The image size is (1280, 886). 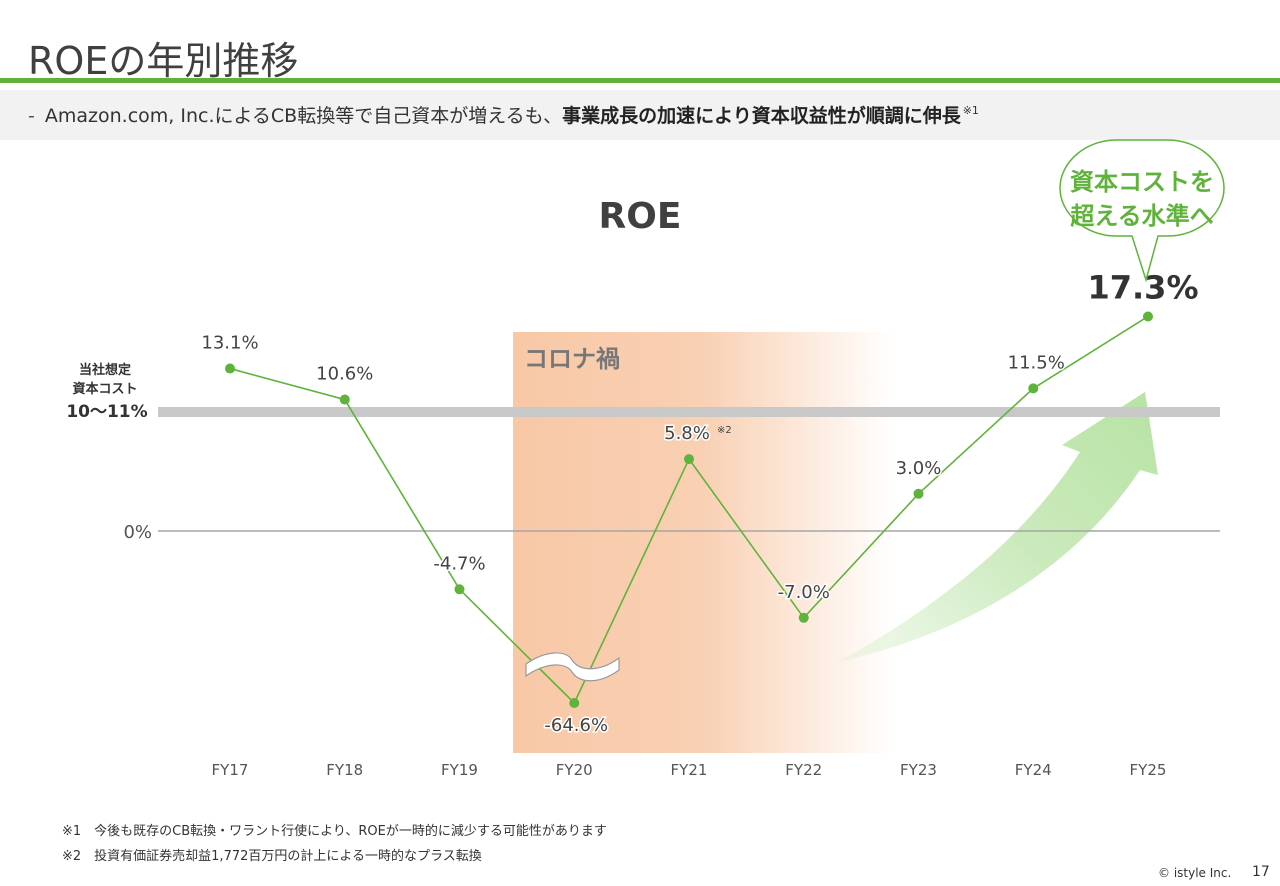 What do you see at coordinates (970, 110) in the screenshot?
I see `subtitle-note: ※1` at bounding box center [970, 110].